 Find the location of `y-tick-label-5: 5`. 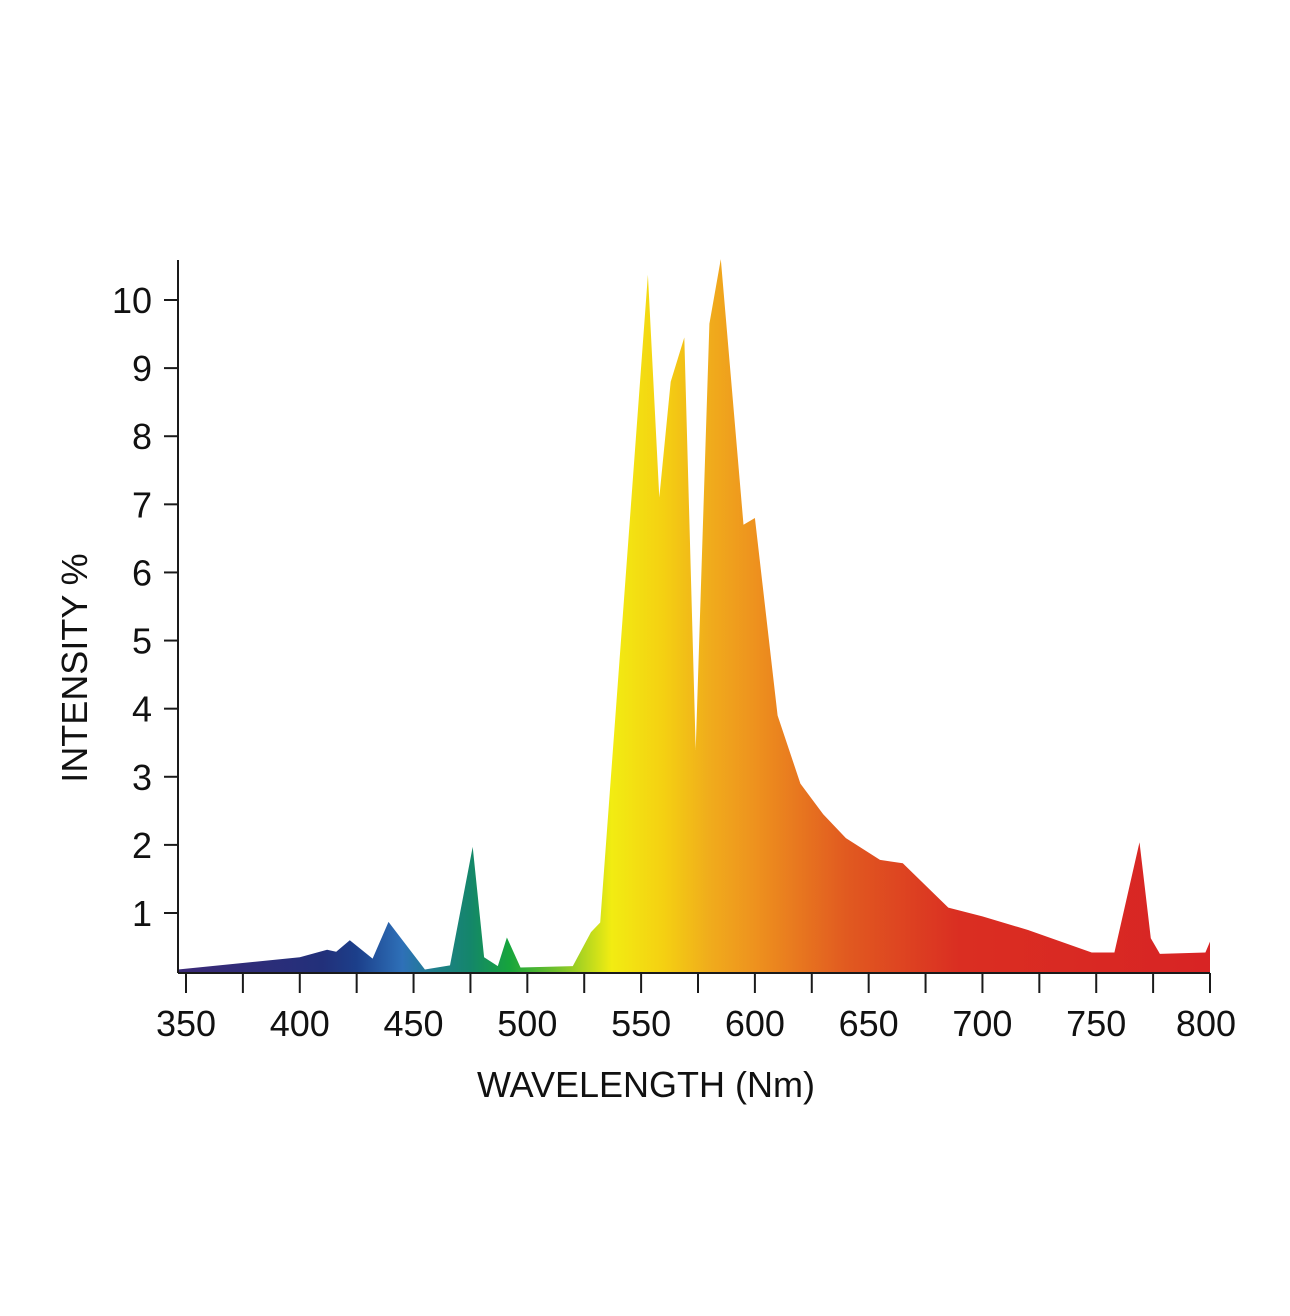

y-tick-label-5: 5 is located at coordinates (142, 641).